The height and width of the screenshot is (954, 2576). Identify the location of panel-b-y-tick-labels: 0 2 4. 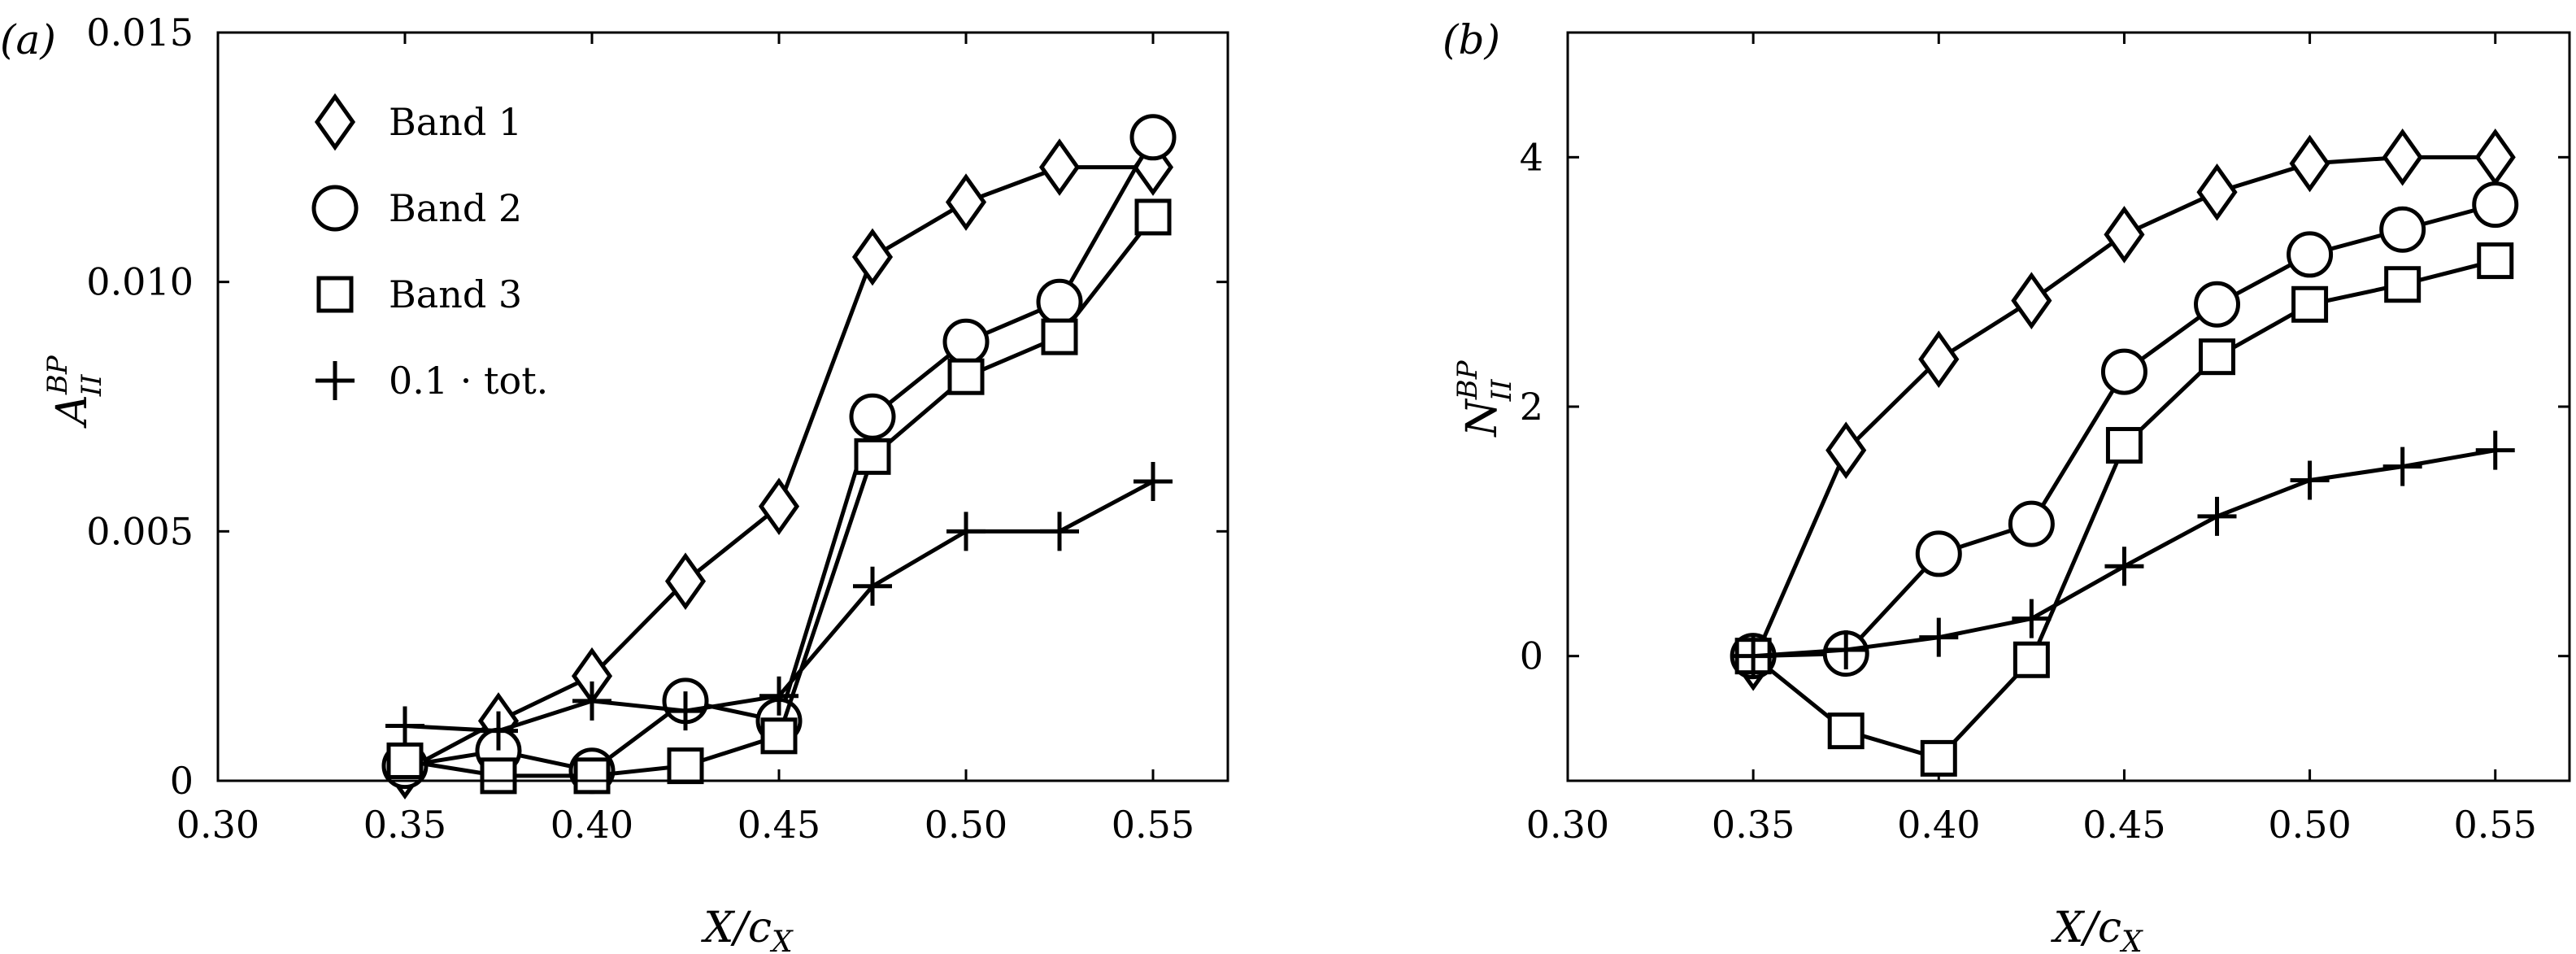
(1532, 406).